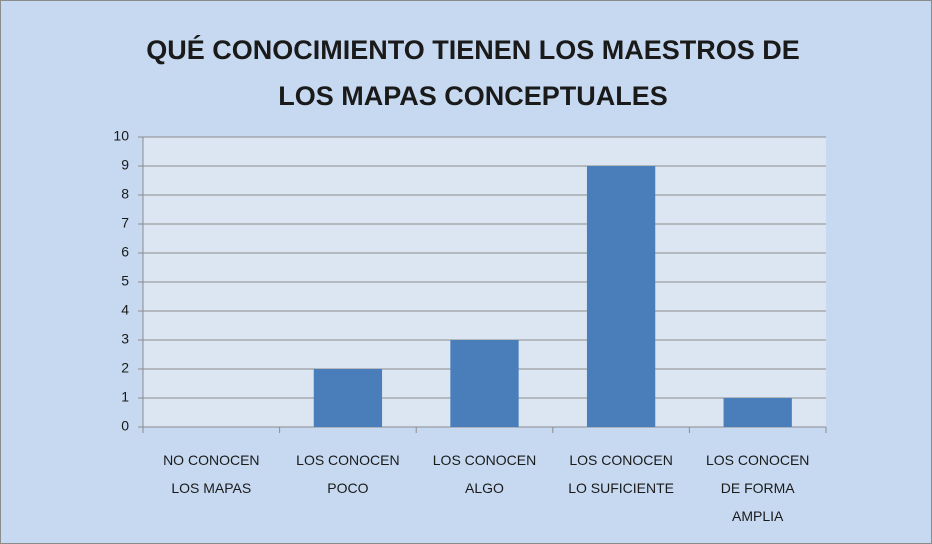 Image resolution: width=932 pixels, height=544 pixels. Describe the element at coordinates (621, 474) in the screenshot. I see `x-tick-label: LOS CONOCEN LO SUFICIENTE` at that location.